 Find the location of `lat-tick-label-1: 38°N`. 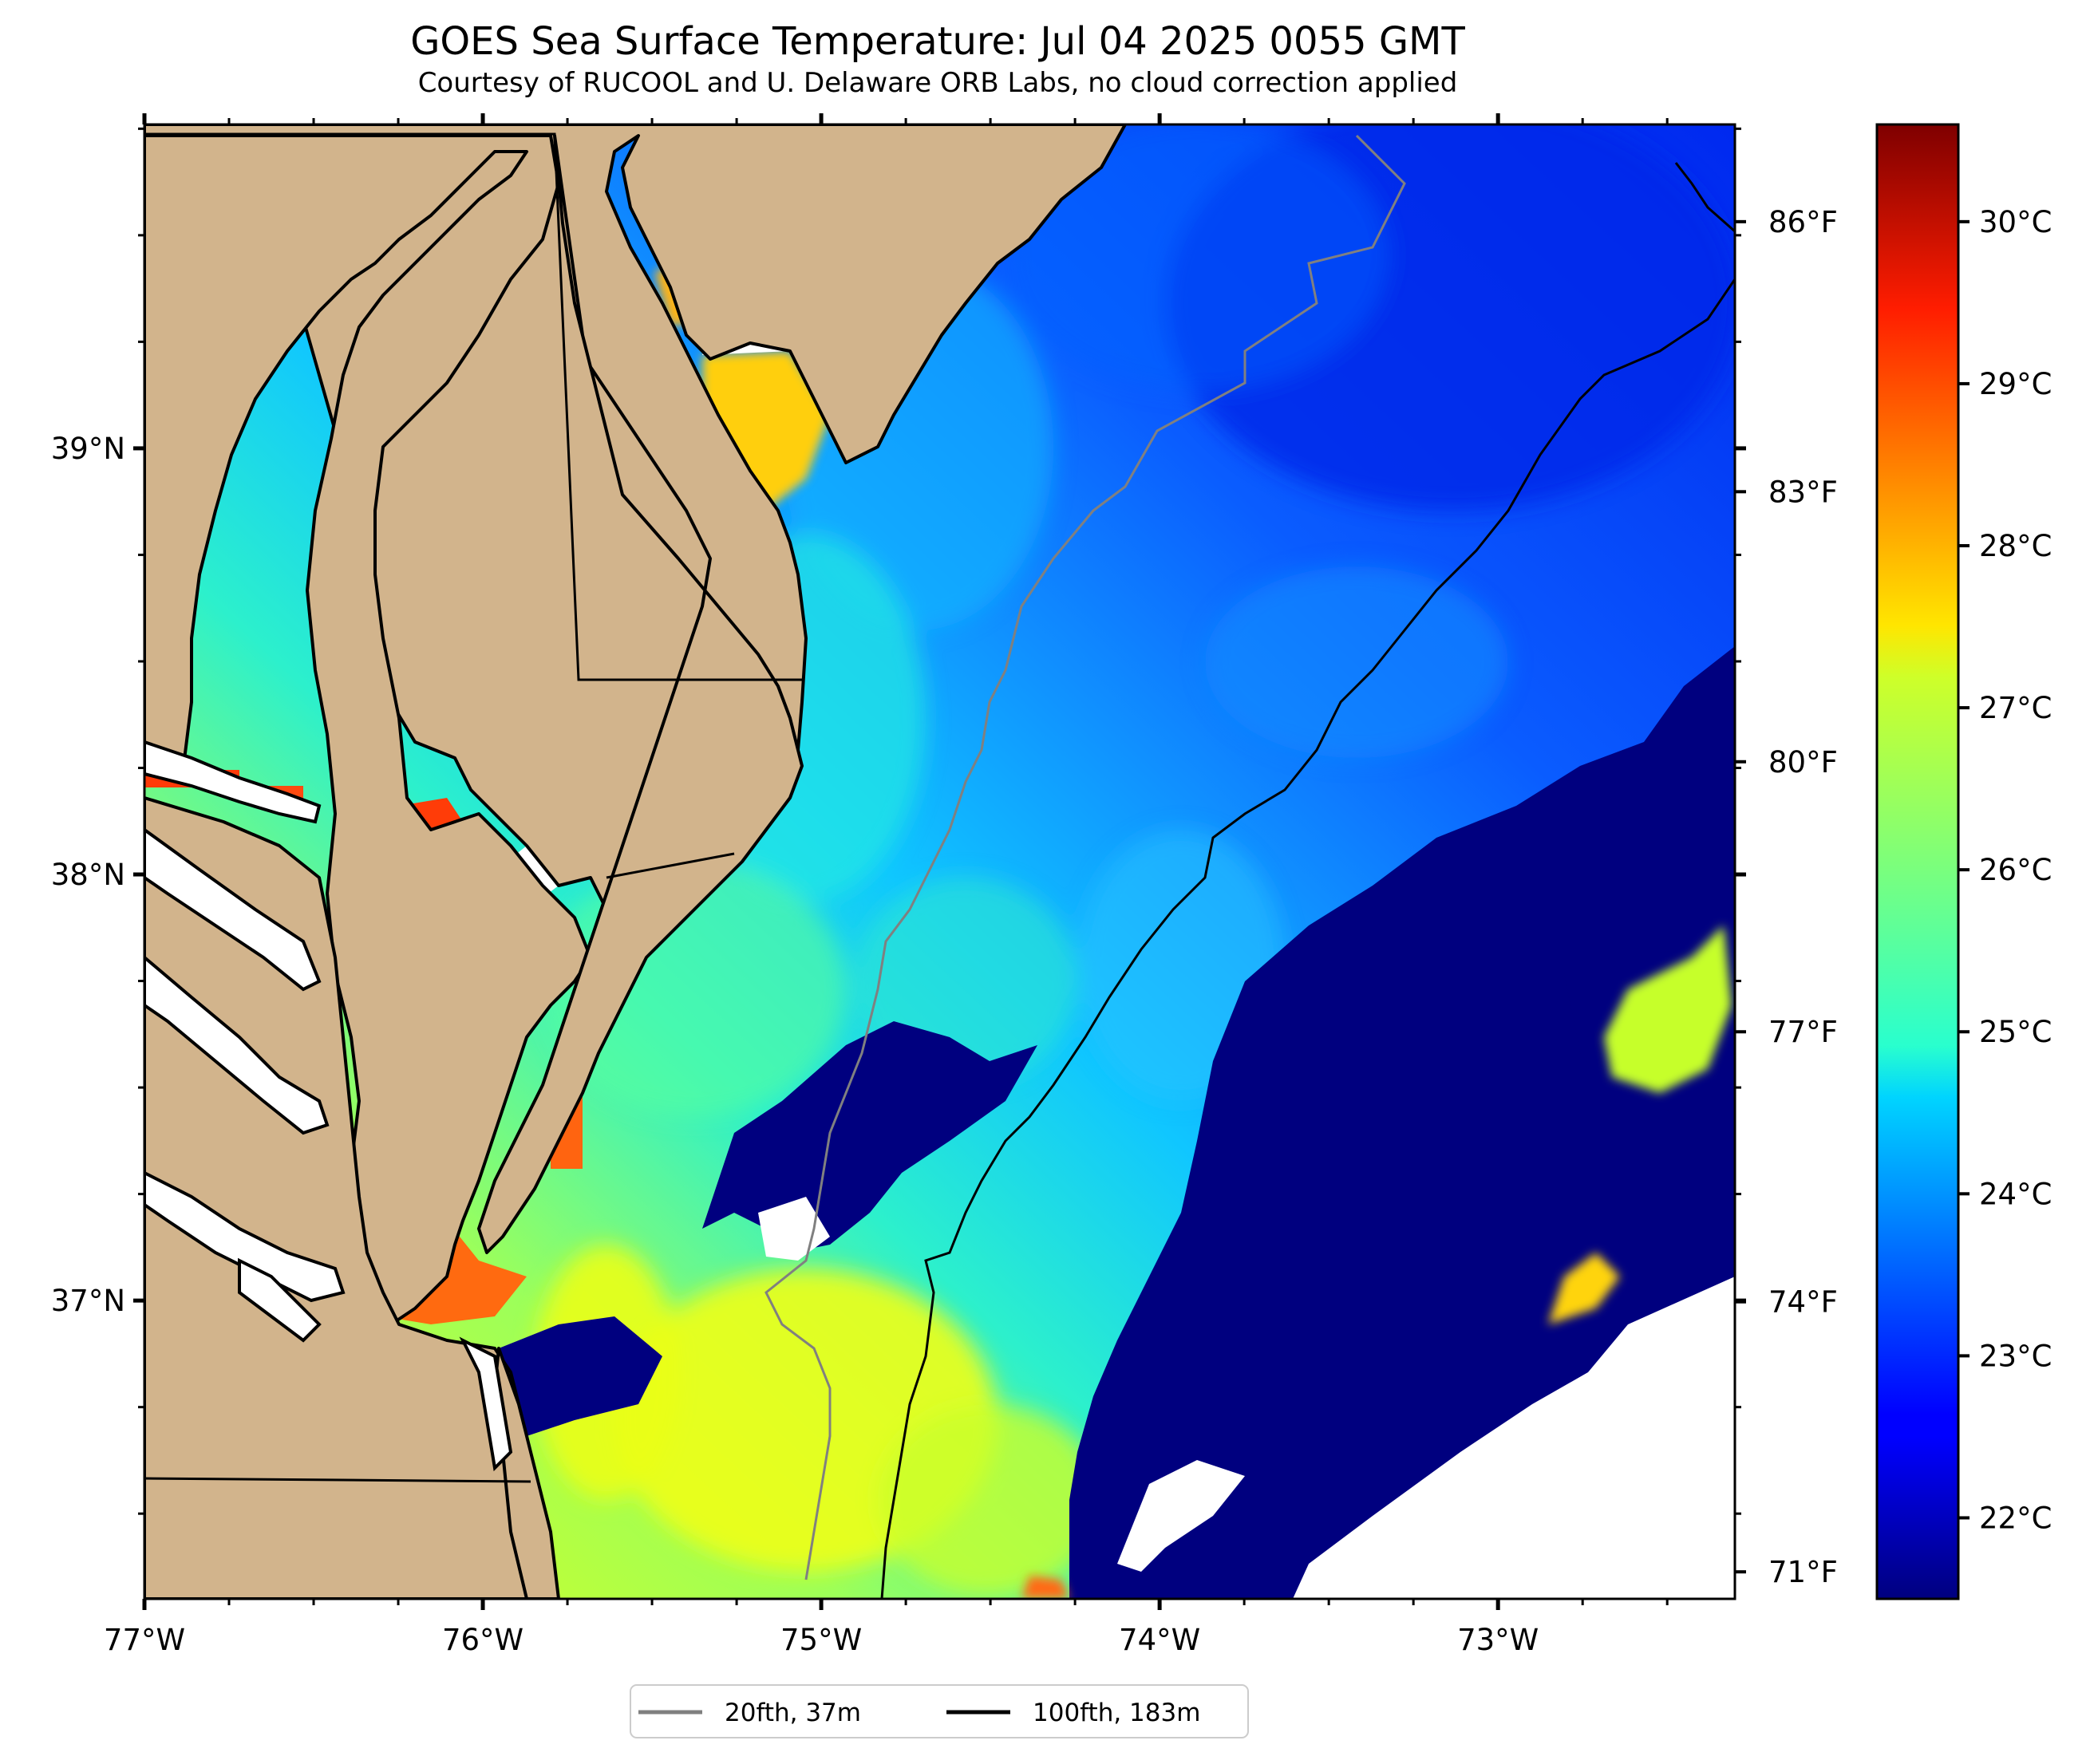

lat-tick-label-1: 38°N is located at coordinates (88, 875).